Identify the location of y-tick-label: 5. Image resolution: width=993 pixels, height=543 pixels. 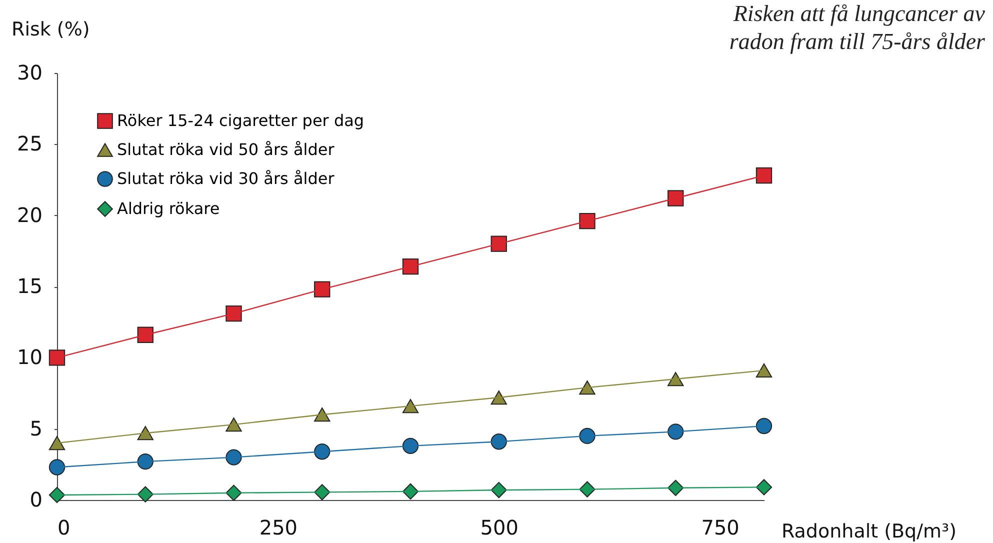
(36, 428).